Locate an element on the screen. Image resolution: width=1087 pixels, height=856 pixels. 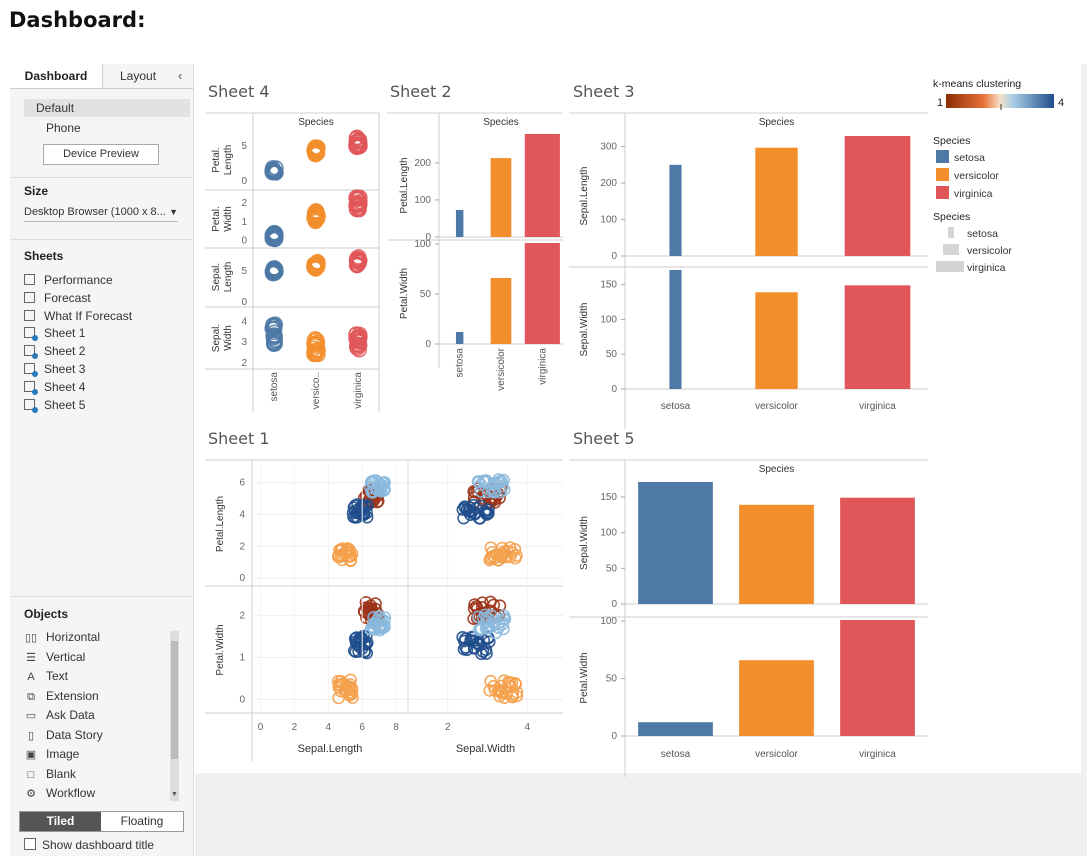
floating-button: Floating is located at coordinates (142, 821).